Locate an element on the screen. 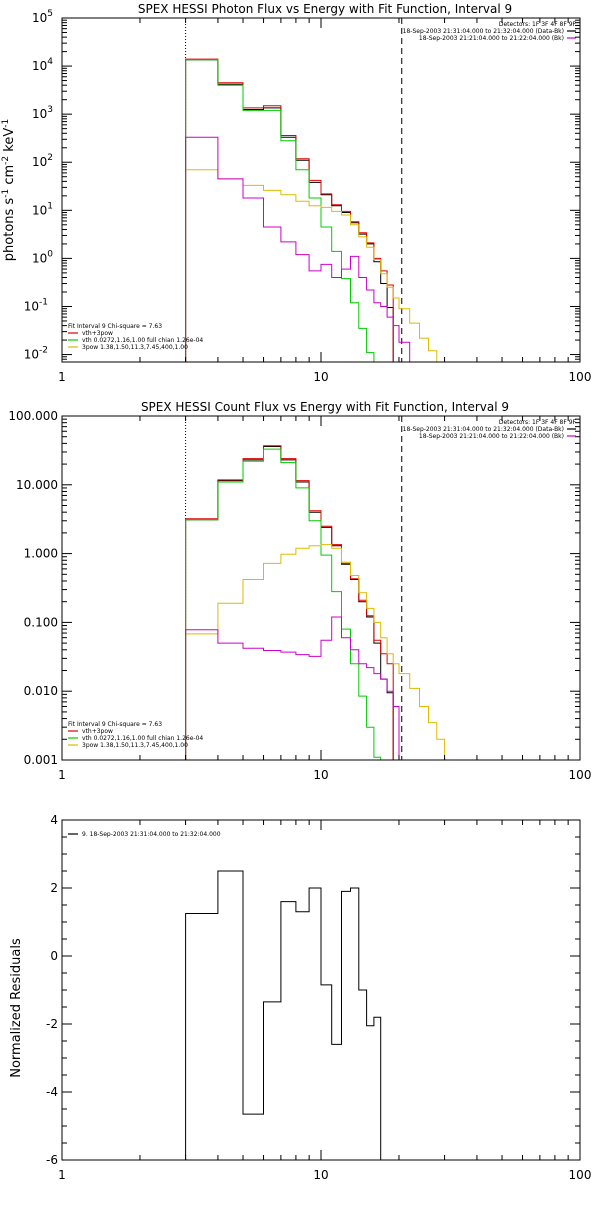  y-tick-label: 0.001 is located at coordinates (41, 760).